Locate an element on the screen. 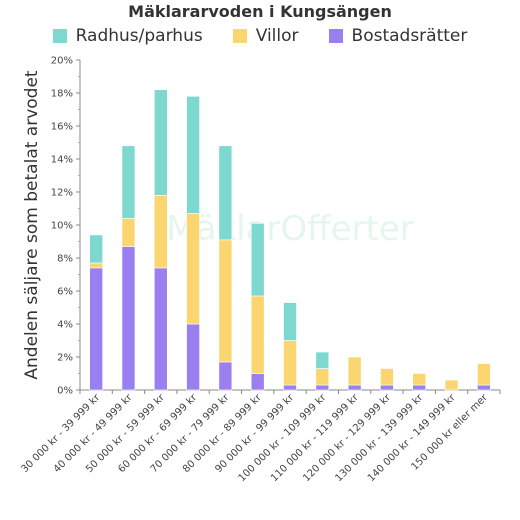 The image size is (520, 520). y-tick-label: 4% is located at coordinates (65, 325).